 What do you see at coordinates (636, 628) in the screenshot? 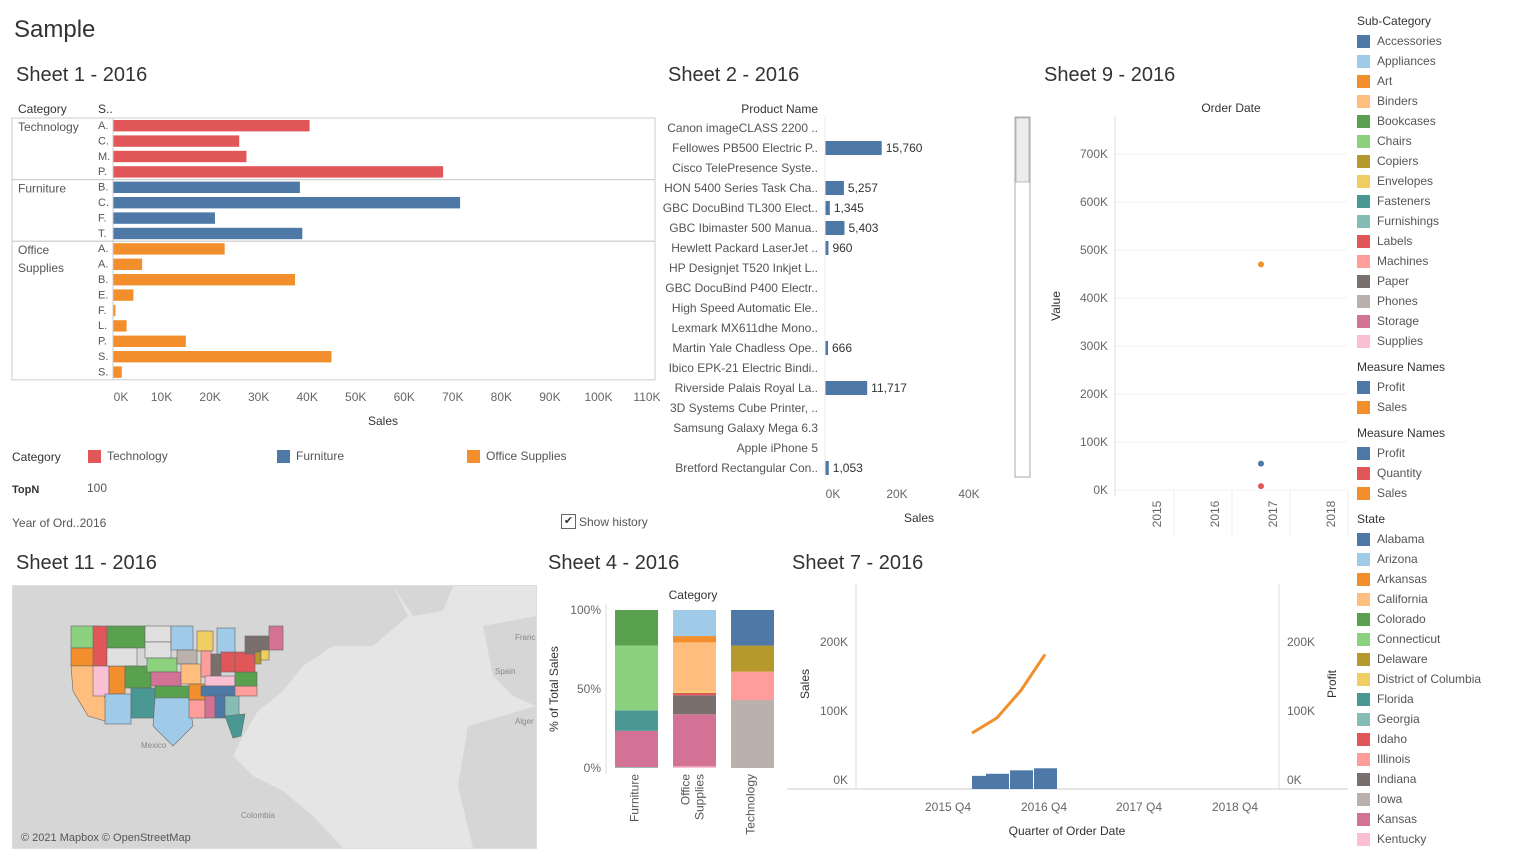
I see `sheet4-segment-bookcases` at bounding box center [636, 628].